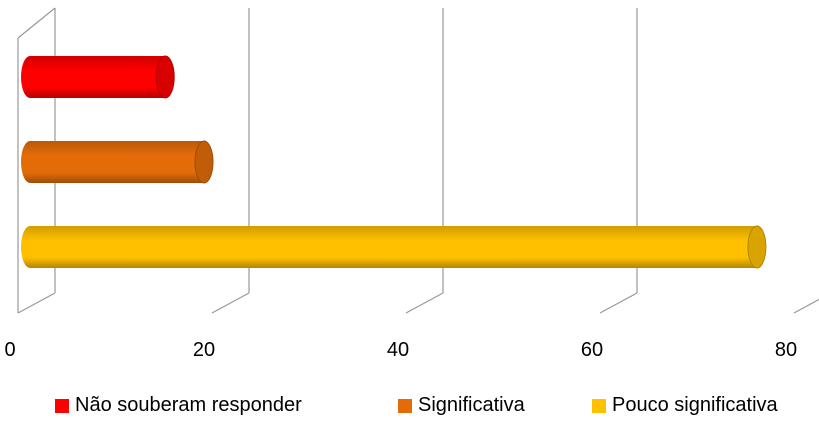  What do you see at coordinates (471, 405) in the screenshot?
I see `legend-label: Significativa` at bounding box center [471, 405].